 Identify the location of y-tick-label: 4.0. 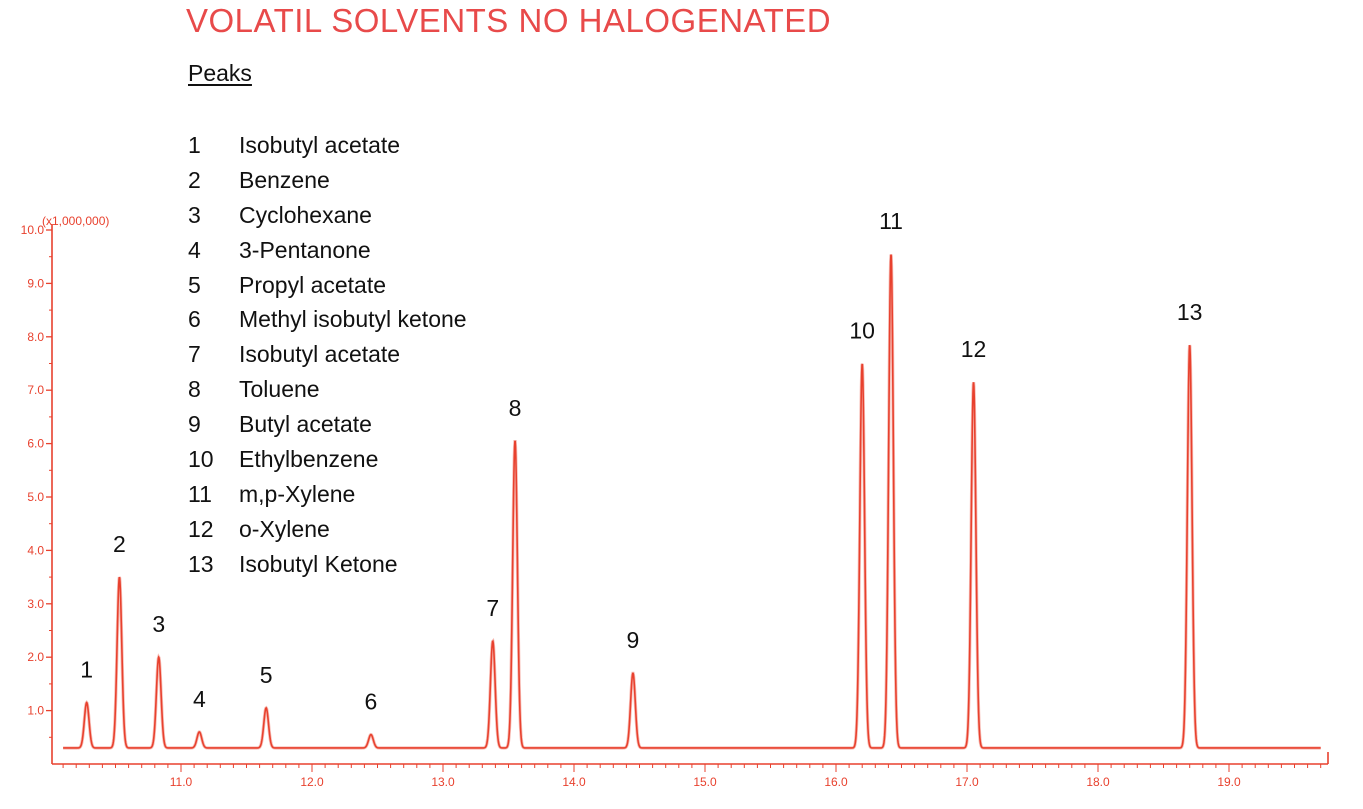
(35, 550).